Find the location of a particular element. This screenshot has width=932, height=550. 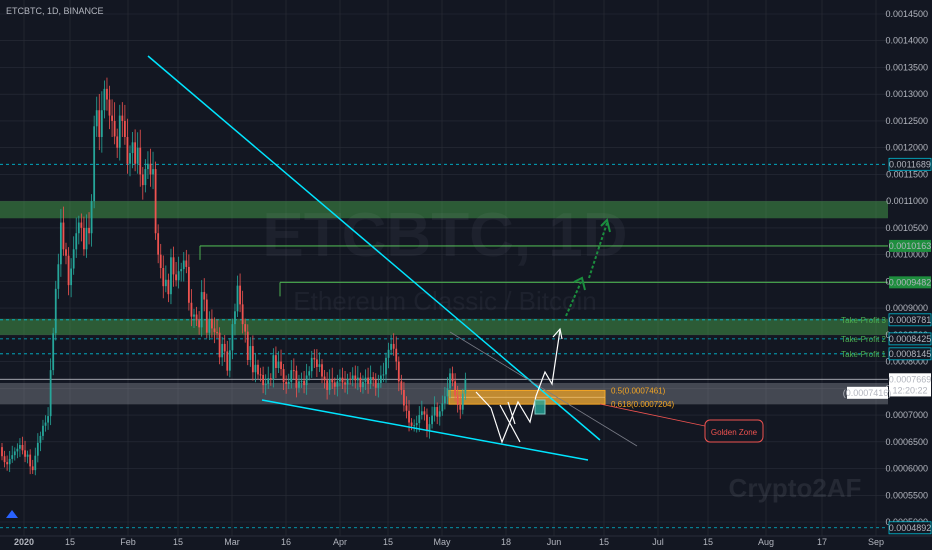

golden-zone: 0.5(0.0007461) 0.618(0.0007204) is located at coordinates (561, 397).